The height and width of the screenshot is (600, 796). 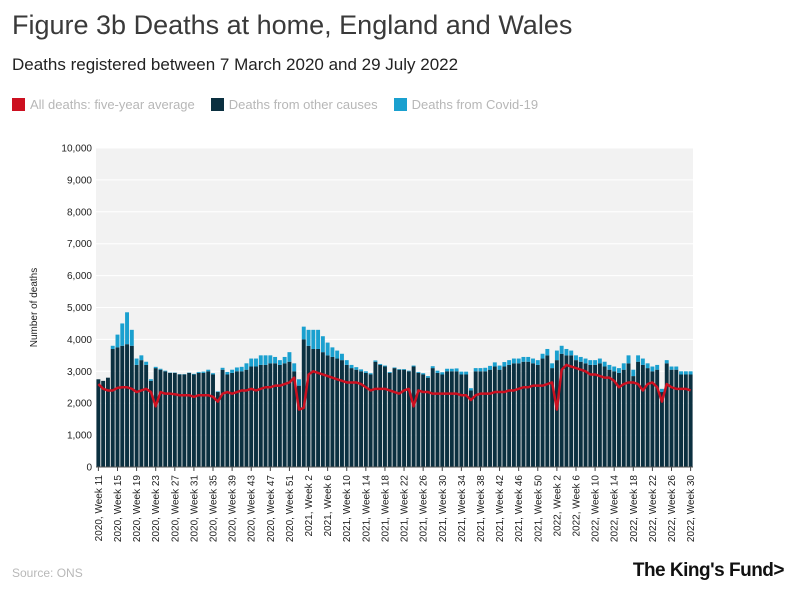 What do you see at coordinates (294, 104) in the screenshot?
I see `legend-item-other: Deaths from other causes` at bounding box center [294, 104].